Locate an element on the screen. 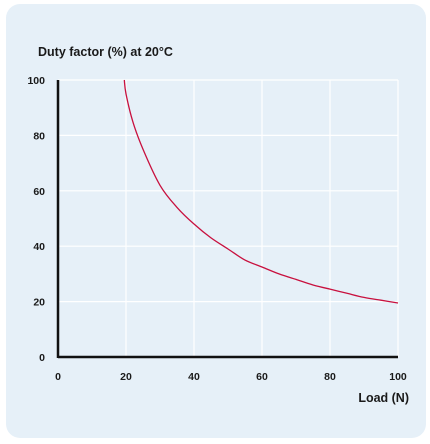 The height and width of the screenshot is (444, 430). y-tick-label-100: 100 is located at coordinates (36, 81).